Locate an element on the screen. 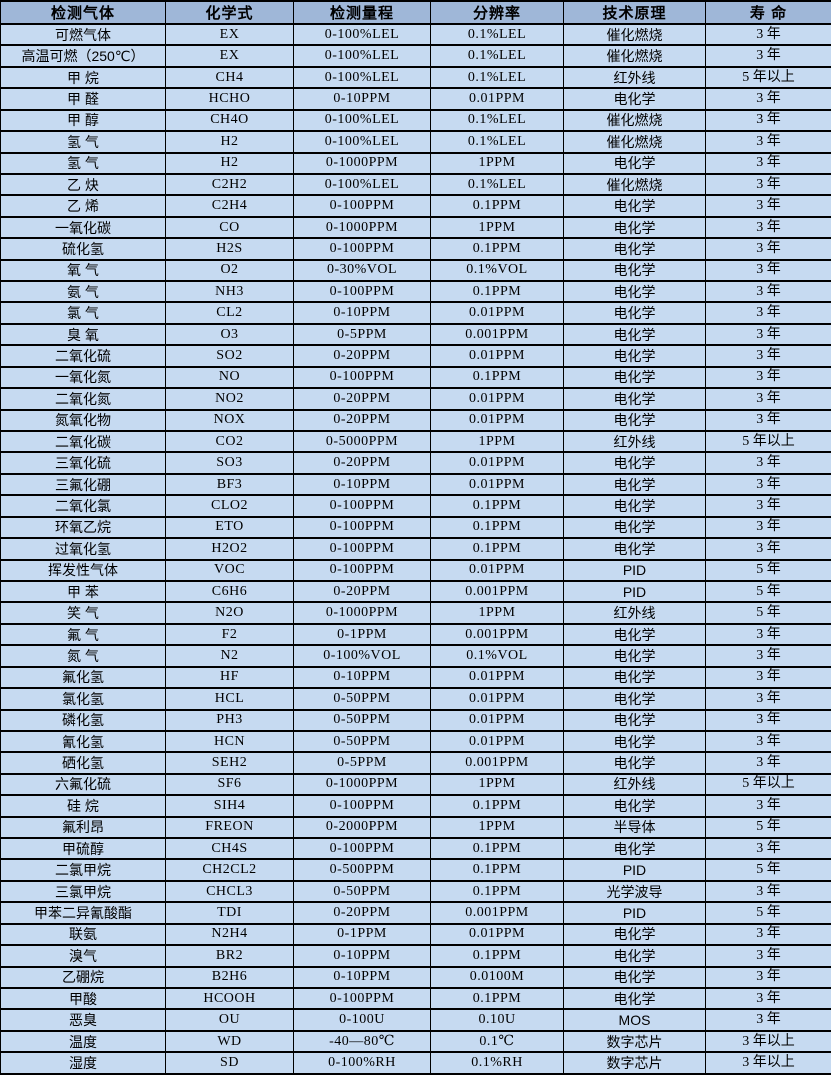  cell-resolution: 0.1%LEL is located at coordinates (497, 120).